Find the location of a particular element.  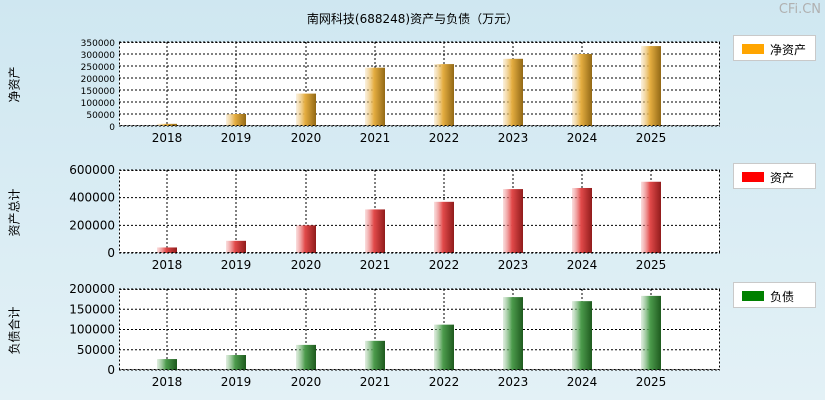

plot-border is located at coordinates (419, 329).